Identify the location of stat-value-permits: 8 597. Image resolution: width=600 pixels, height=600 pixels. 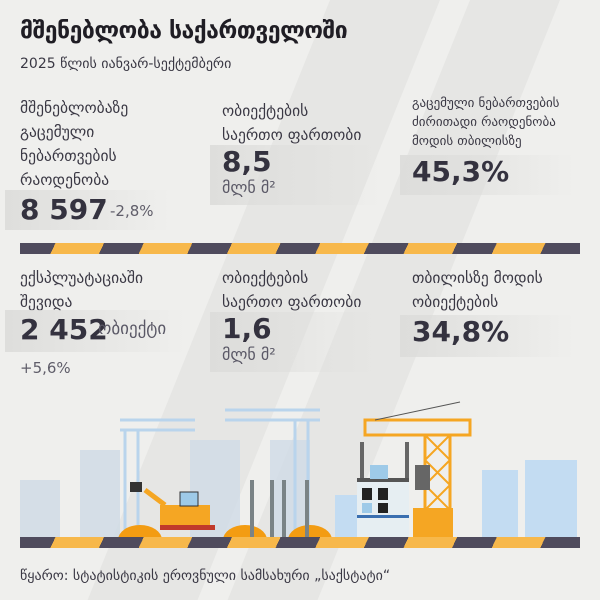
(64, 209).